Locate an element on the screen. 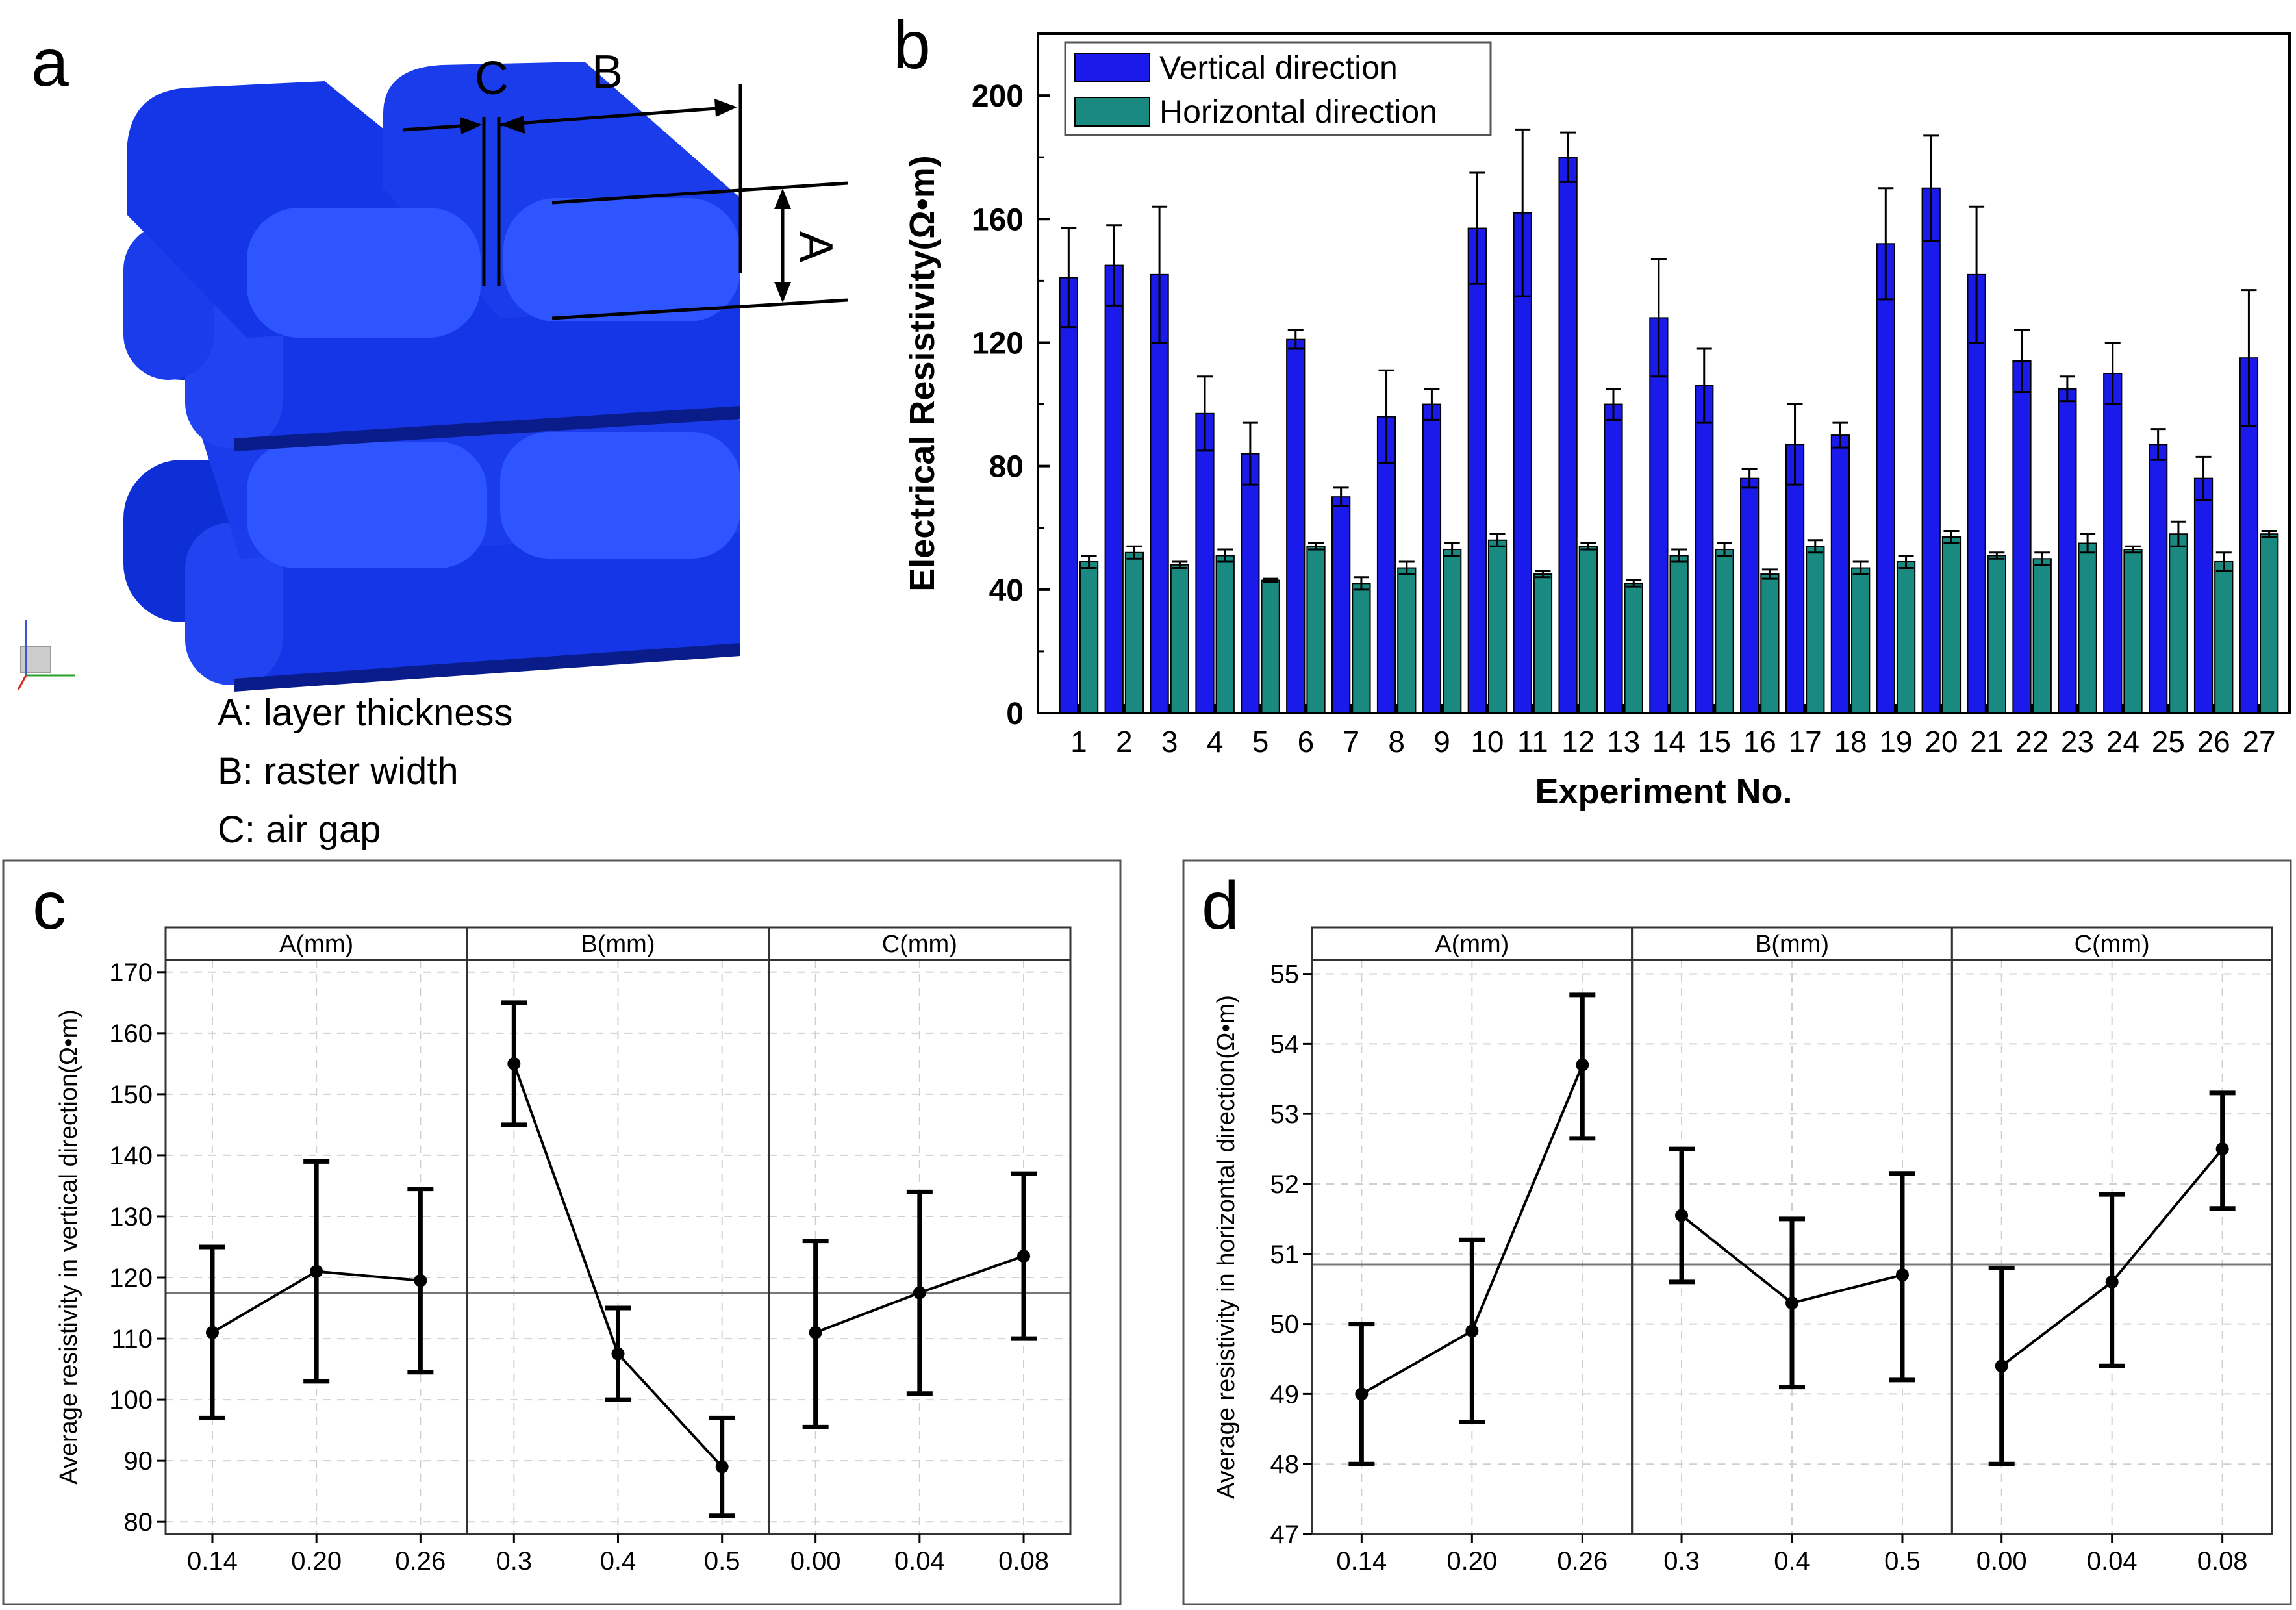  panel-c-label: c is located at coordinates (49, 906).